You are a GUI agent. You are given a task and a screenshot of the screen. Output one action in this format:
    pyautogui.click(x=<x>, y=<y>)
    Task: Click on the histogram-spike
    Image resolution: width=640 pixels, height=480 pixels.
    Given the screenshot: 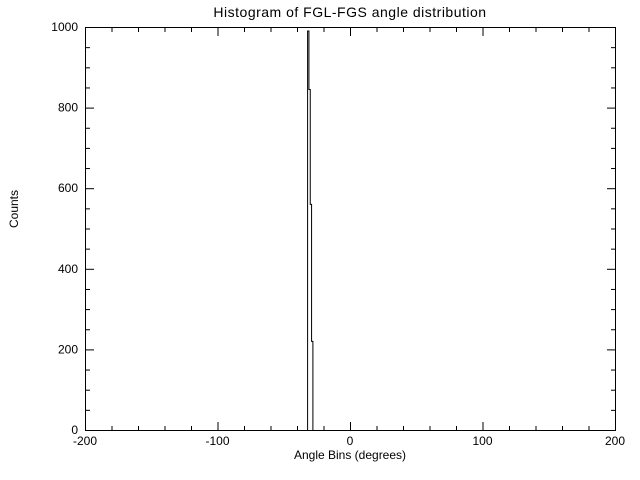 What is the action you would take?
    pyautogui.click(x=310, y=230)
    